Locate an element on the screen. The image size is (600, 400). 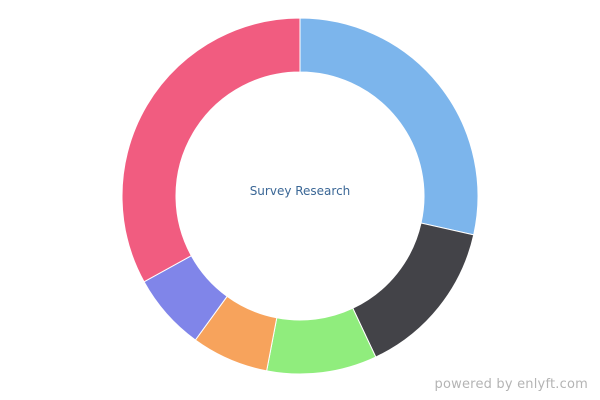
powered-by-footer: powered by enlyft.com is located at coordinates (511, 384).